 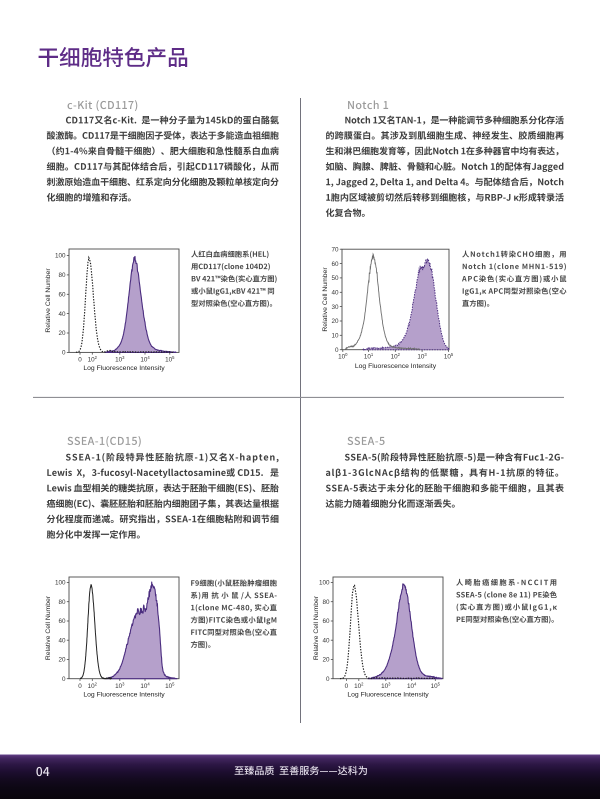 I want to click on svg-text: 70, so click(x=335, y=249).